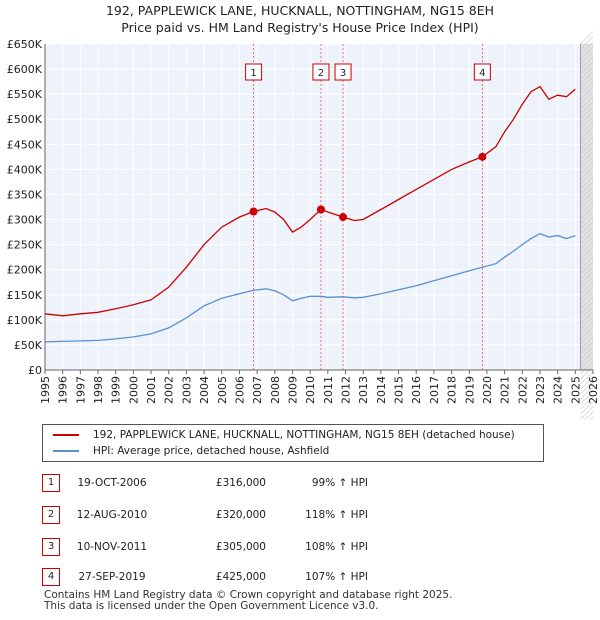  Describe the element at coordinates (292, 390) in the screenshot. I see `x-tick-label: 2009` at that location.